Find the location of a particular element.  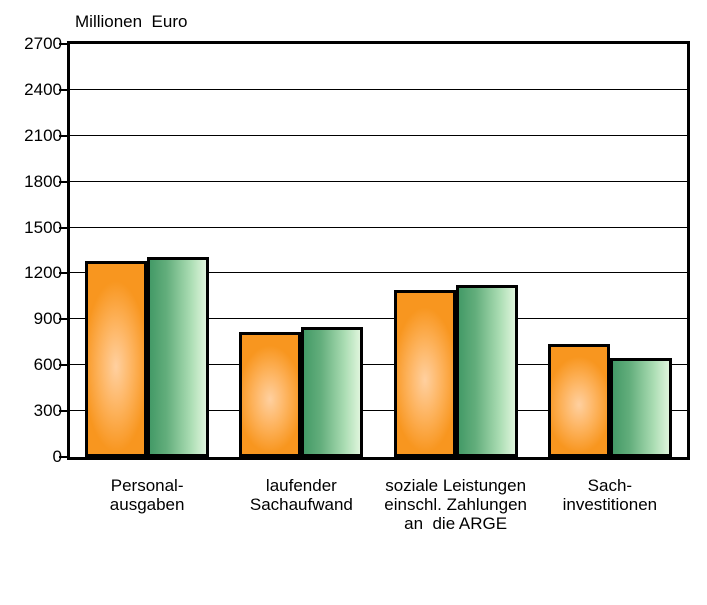

y-axis-tick-label: 300 is located at coordinates (47, 411).